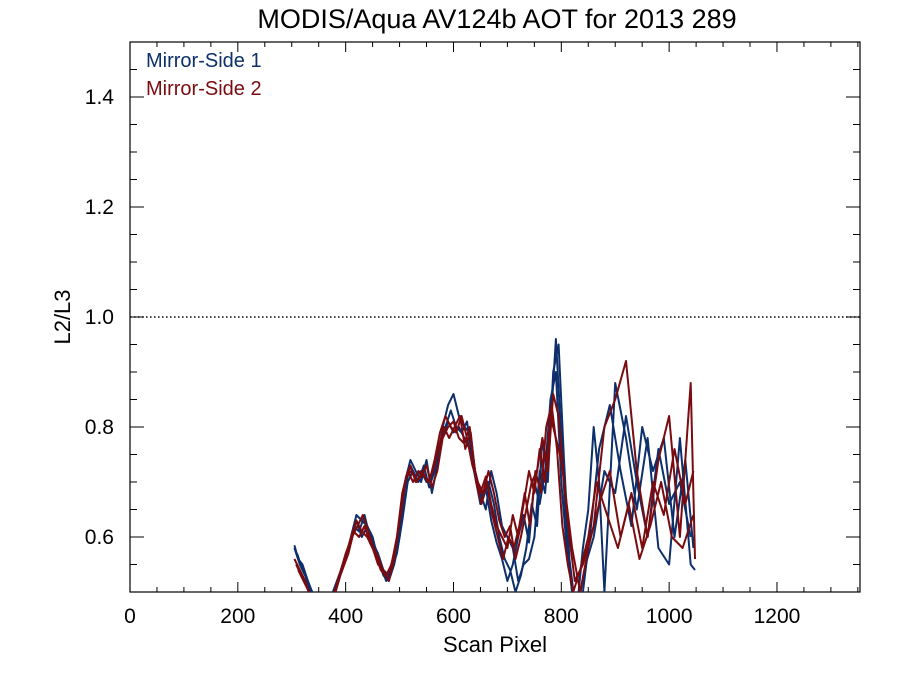 Image resolution: width=900 pixels, height=675 pixels. Describe the element at coordinates (669, 616) in the screenshot. I see `x-tick-label: 1000` at that location.